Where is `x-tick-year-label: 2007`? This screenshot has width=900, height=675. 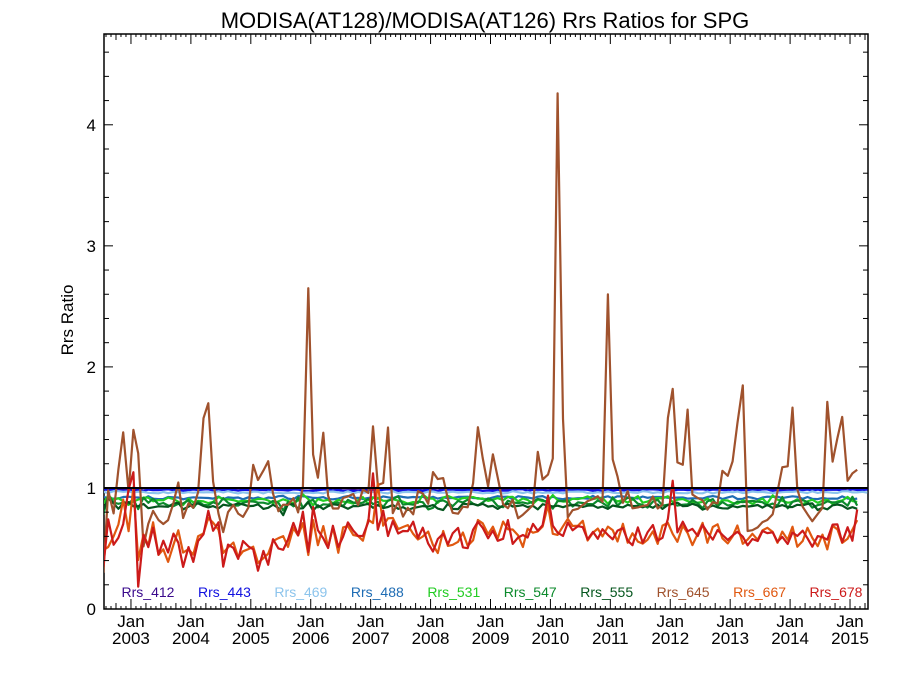 x-tick-year-label: 2007 is located at coordinates (371, 638).